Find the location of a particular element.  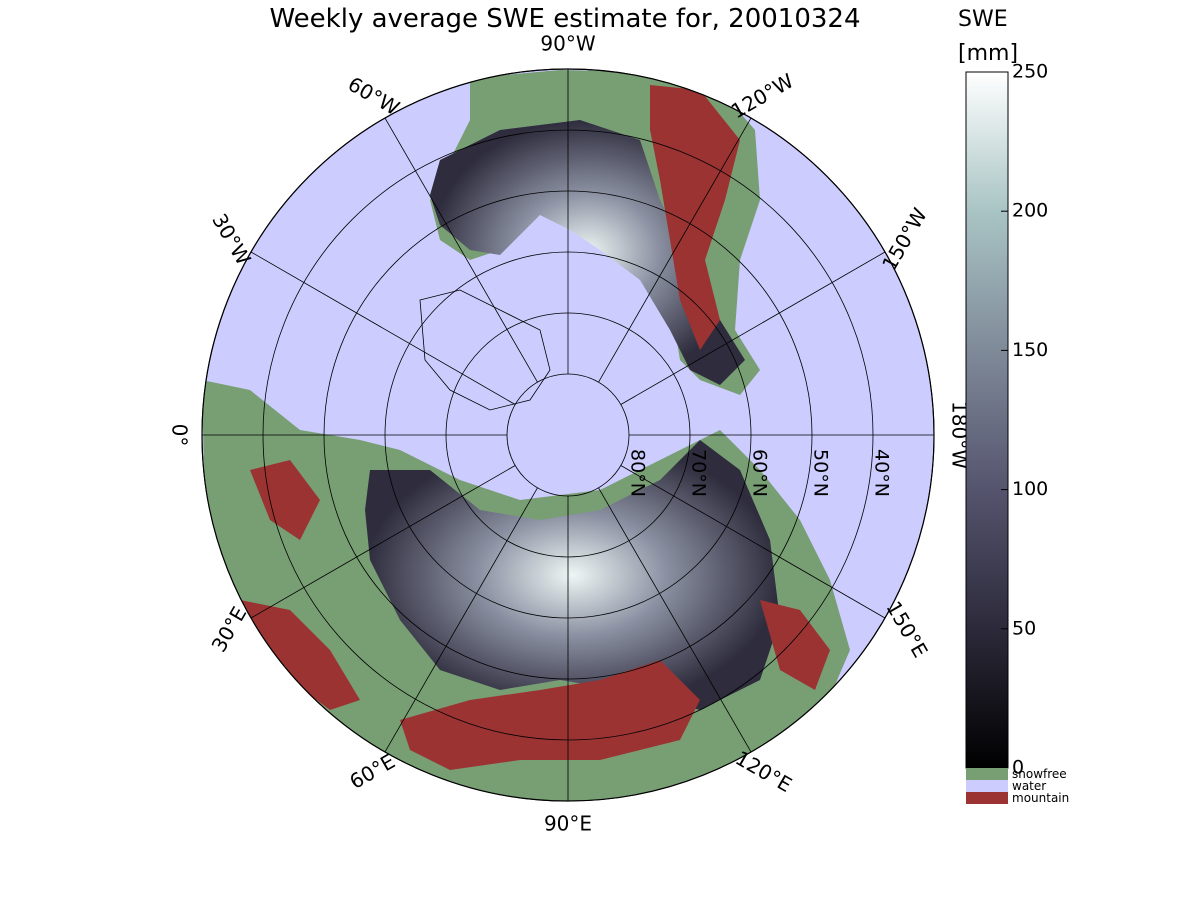

colorbar: SWE [mm] 0 50 100 150 200 250 is located at coordinates (1003, 393).